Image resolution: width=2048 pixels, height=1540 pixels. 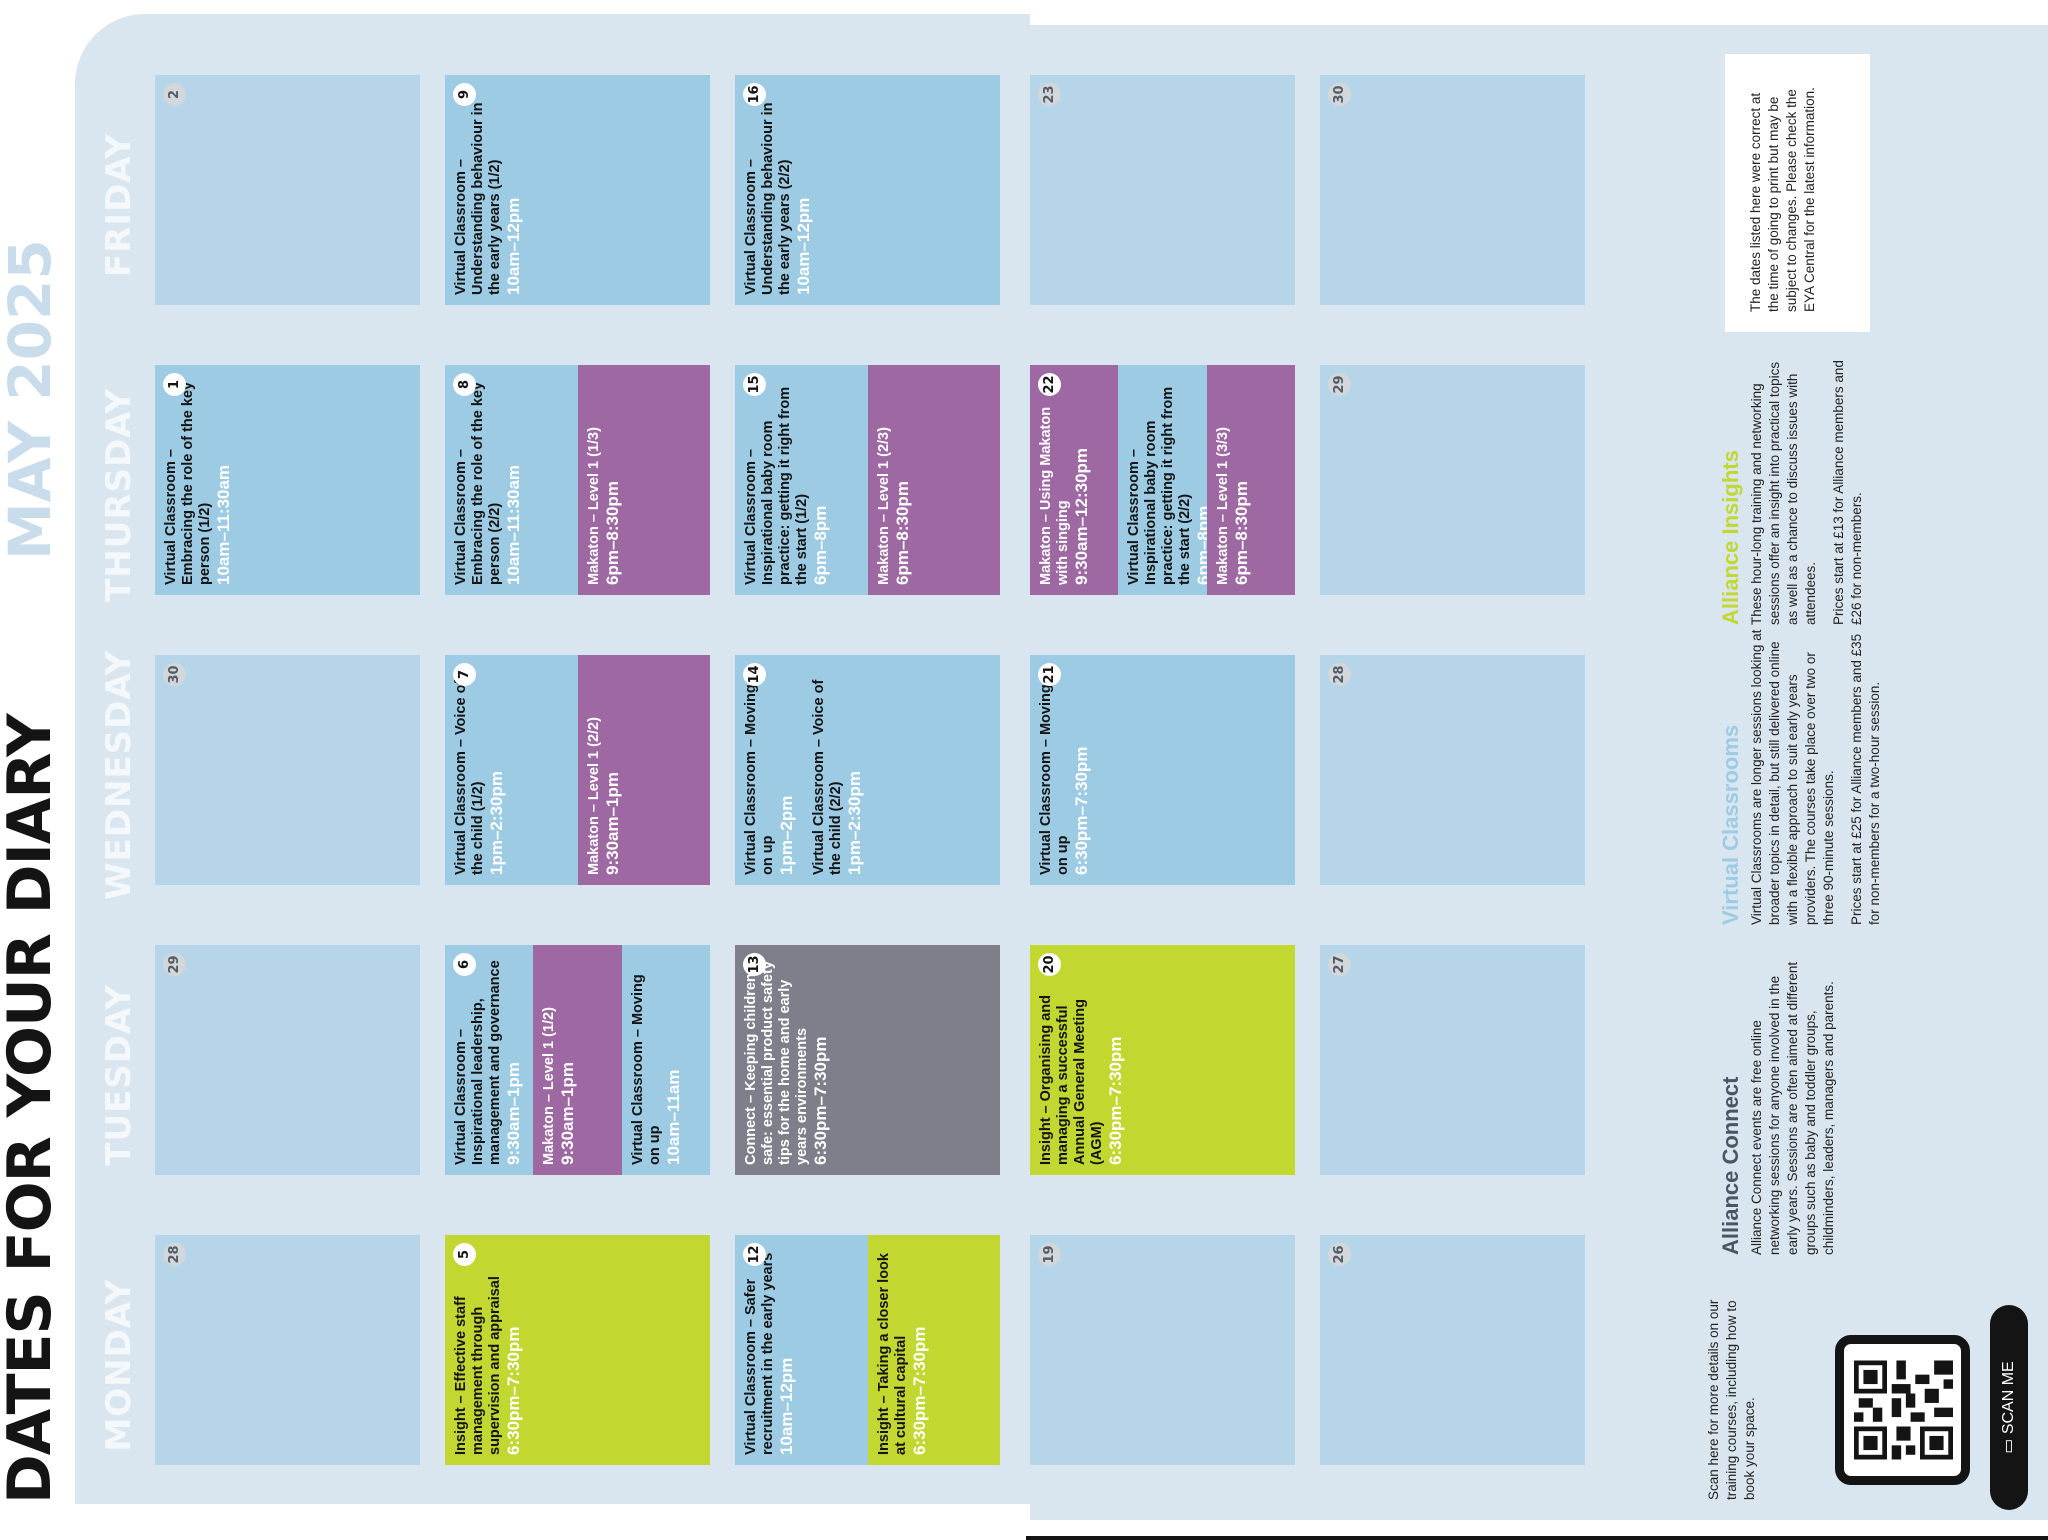 I want to click on event-time: 6pm–8:30pm, so click(x=612, y=533).